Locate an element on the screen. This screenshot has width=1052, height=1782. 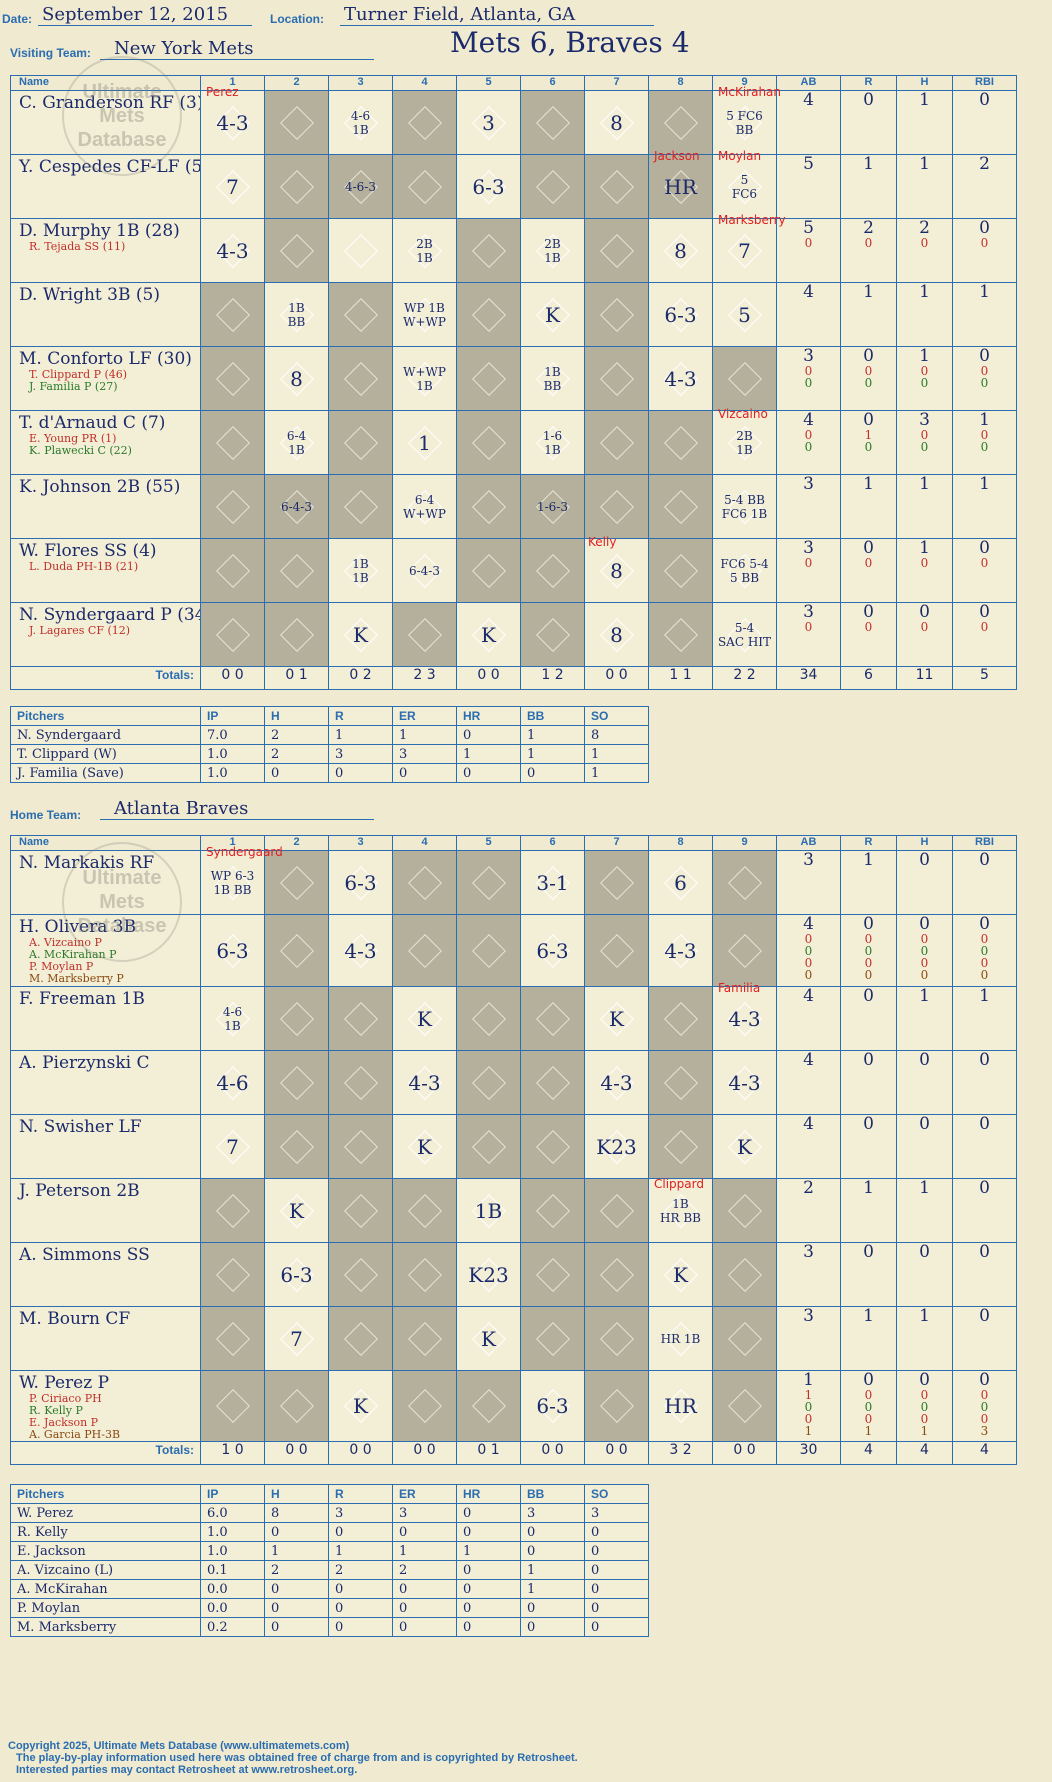
stat-value: 2 is located at coordinates (808, 1188).